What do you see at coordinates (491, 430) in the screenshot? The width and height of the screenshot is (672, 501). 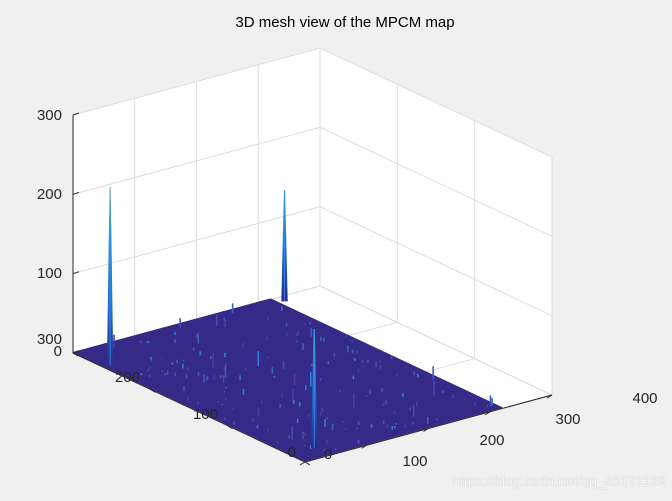 I see `x-axis-ticks: 0 100 200 300 400` at bounding box center [491, 430].